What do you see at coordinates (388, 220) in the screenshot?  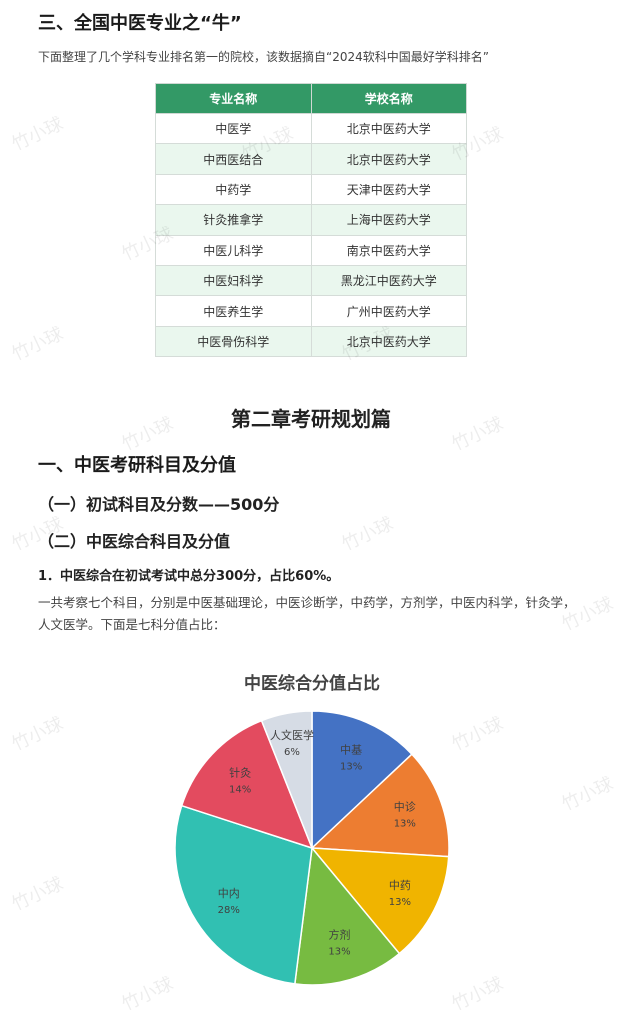 I see `school-cell: 上海中医药大学` at bounding box center [388, 220].